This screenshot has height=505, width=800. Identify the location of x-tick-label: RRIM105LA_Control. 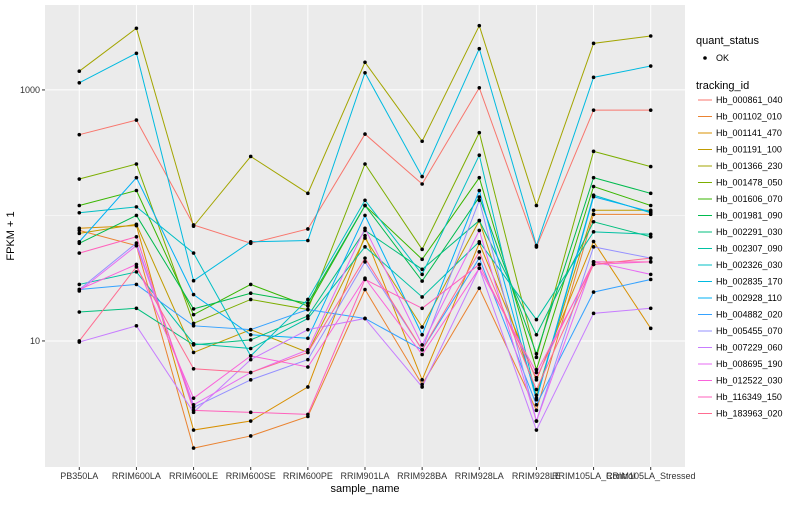
(593, 476).